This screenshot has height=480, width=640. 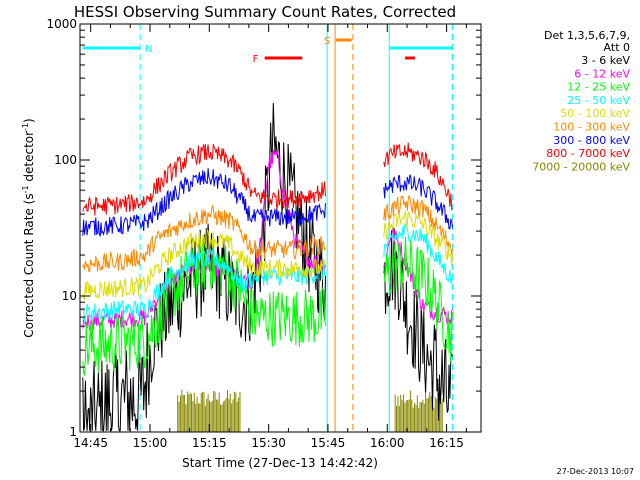 What do you see at coordinates (598, 100) in the screenshot?
I see `legend-entry-3: 25 - 50 keV` at bounding box center [598, 100].